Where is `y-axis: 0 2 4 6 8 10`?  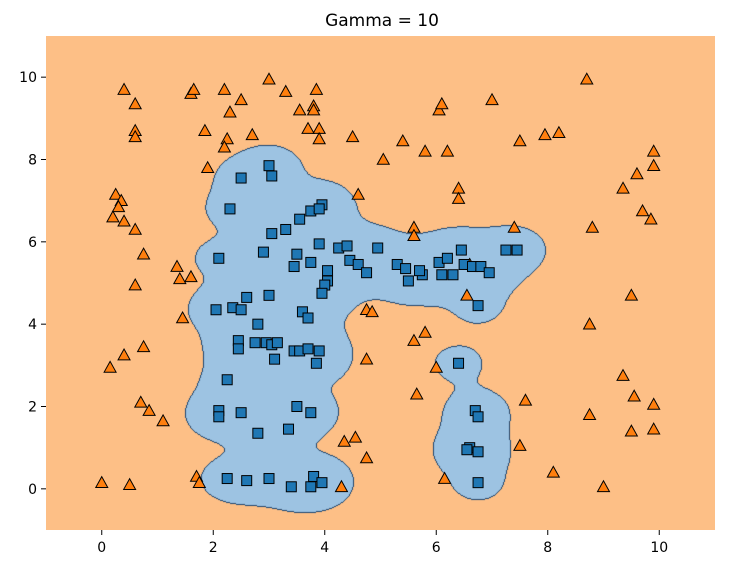 y-axis: 0 2 4 6 8 10 is located at coordinates (32, 284).